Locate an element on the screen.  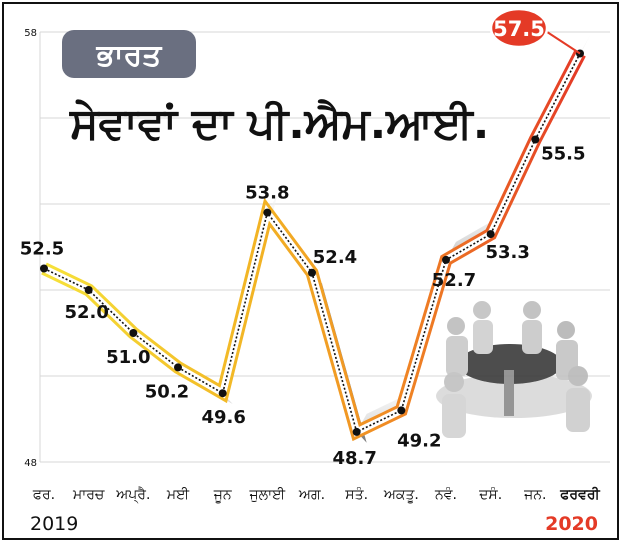
data-label: 52.4 is located at coordinates (335, 257).